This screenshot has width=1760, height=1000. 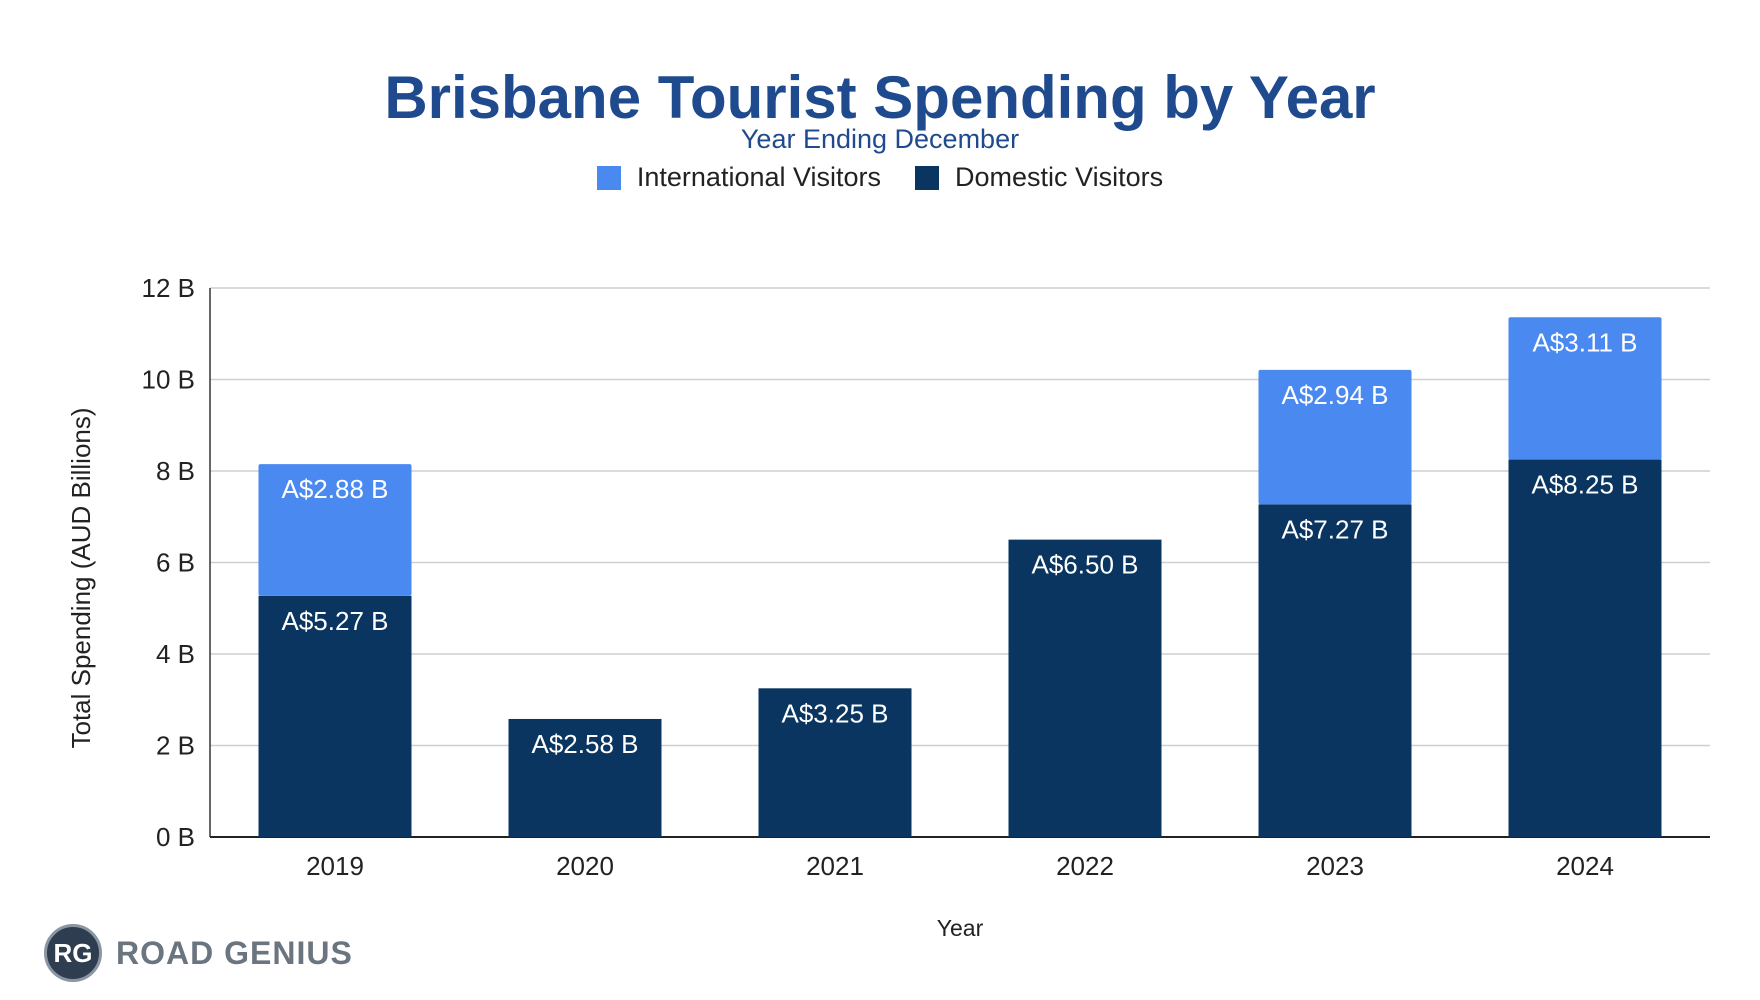 I want to click on legend: International Visitors Domestic Visitors, so click(x=880, y=177).